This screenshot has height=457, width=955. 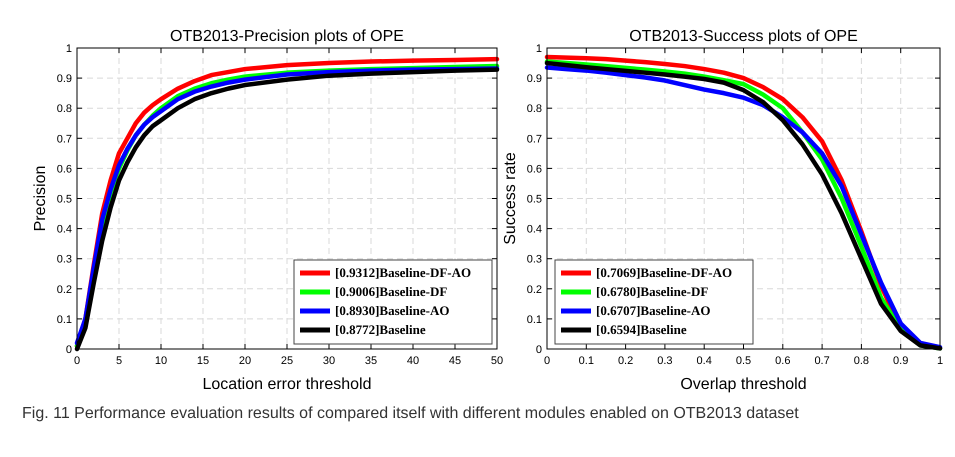 What do you see at coordinates (329, 361) in the screenshot?
I see `x-tick-label: 30` at bounding box center [329, 361].